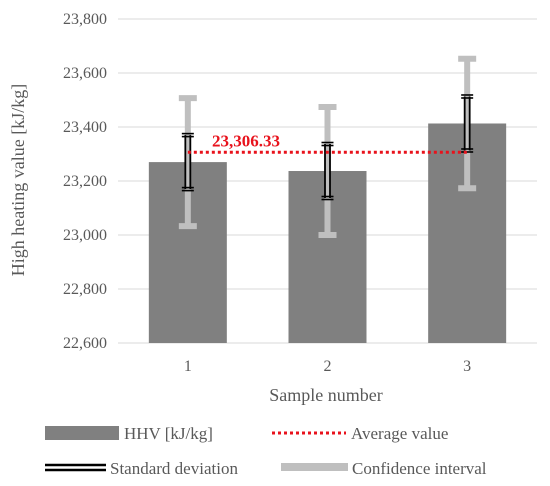  What do you see at coordinates (399, 433) in the screenshot?
I see `legend-label-average: Average value` at bounding box center [399, 433].